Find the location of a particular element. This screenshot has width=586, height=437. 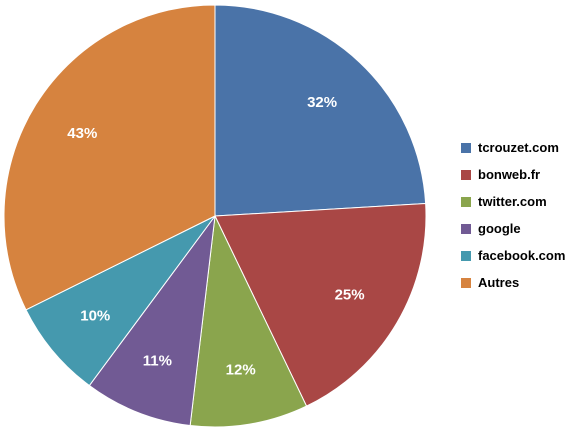

legend-label: bonweb.fr is located at coordinates (509, 174).